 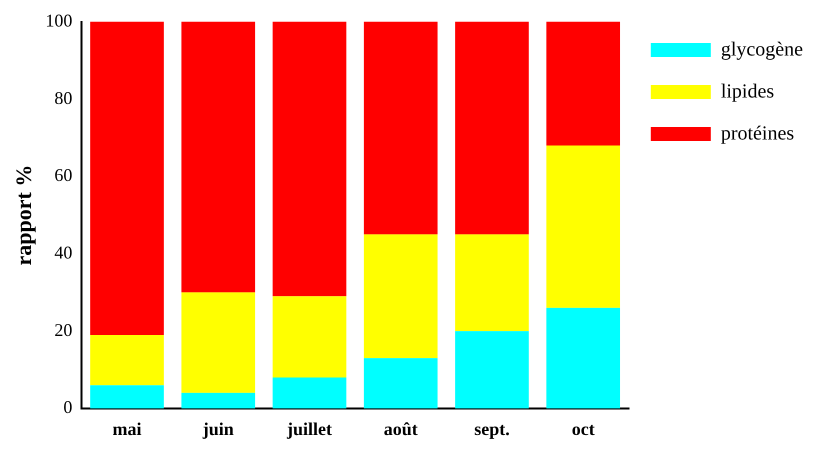 I want to click on y-tick-label: 60, so click(x=63, y=175).